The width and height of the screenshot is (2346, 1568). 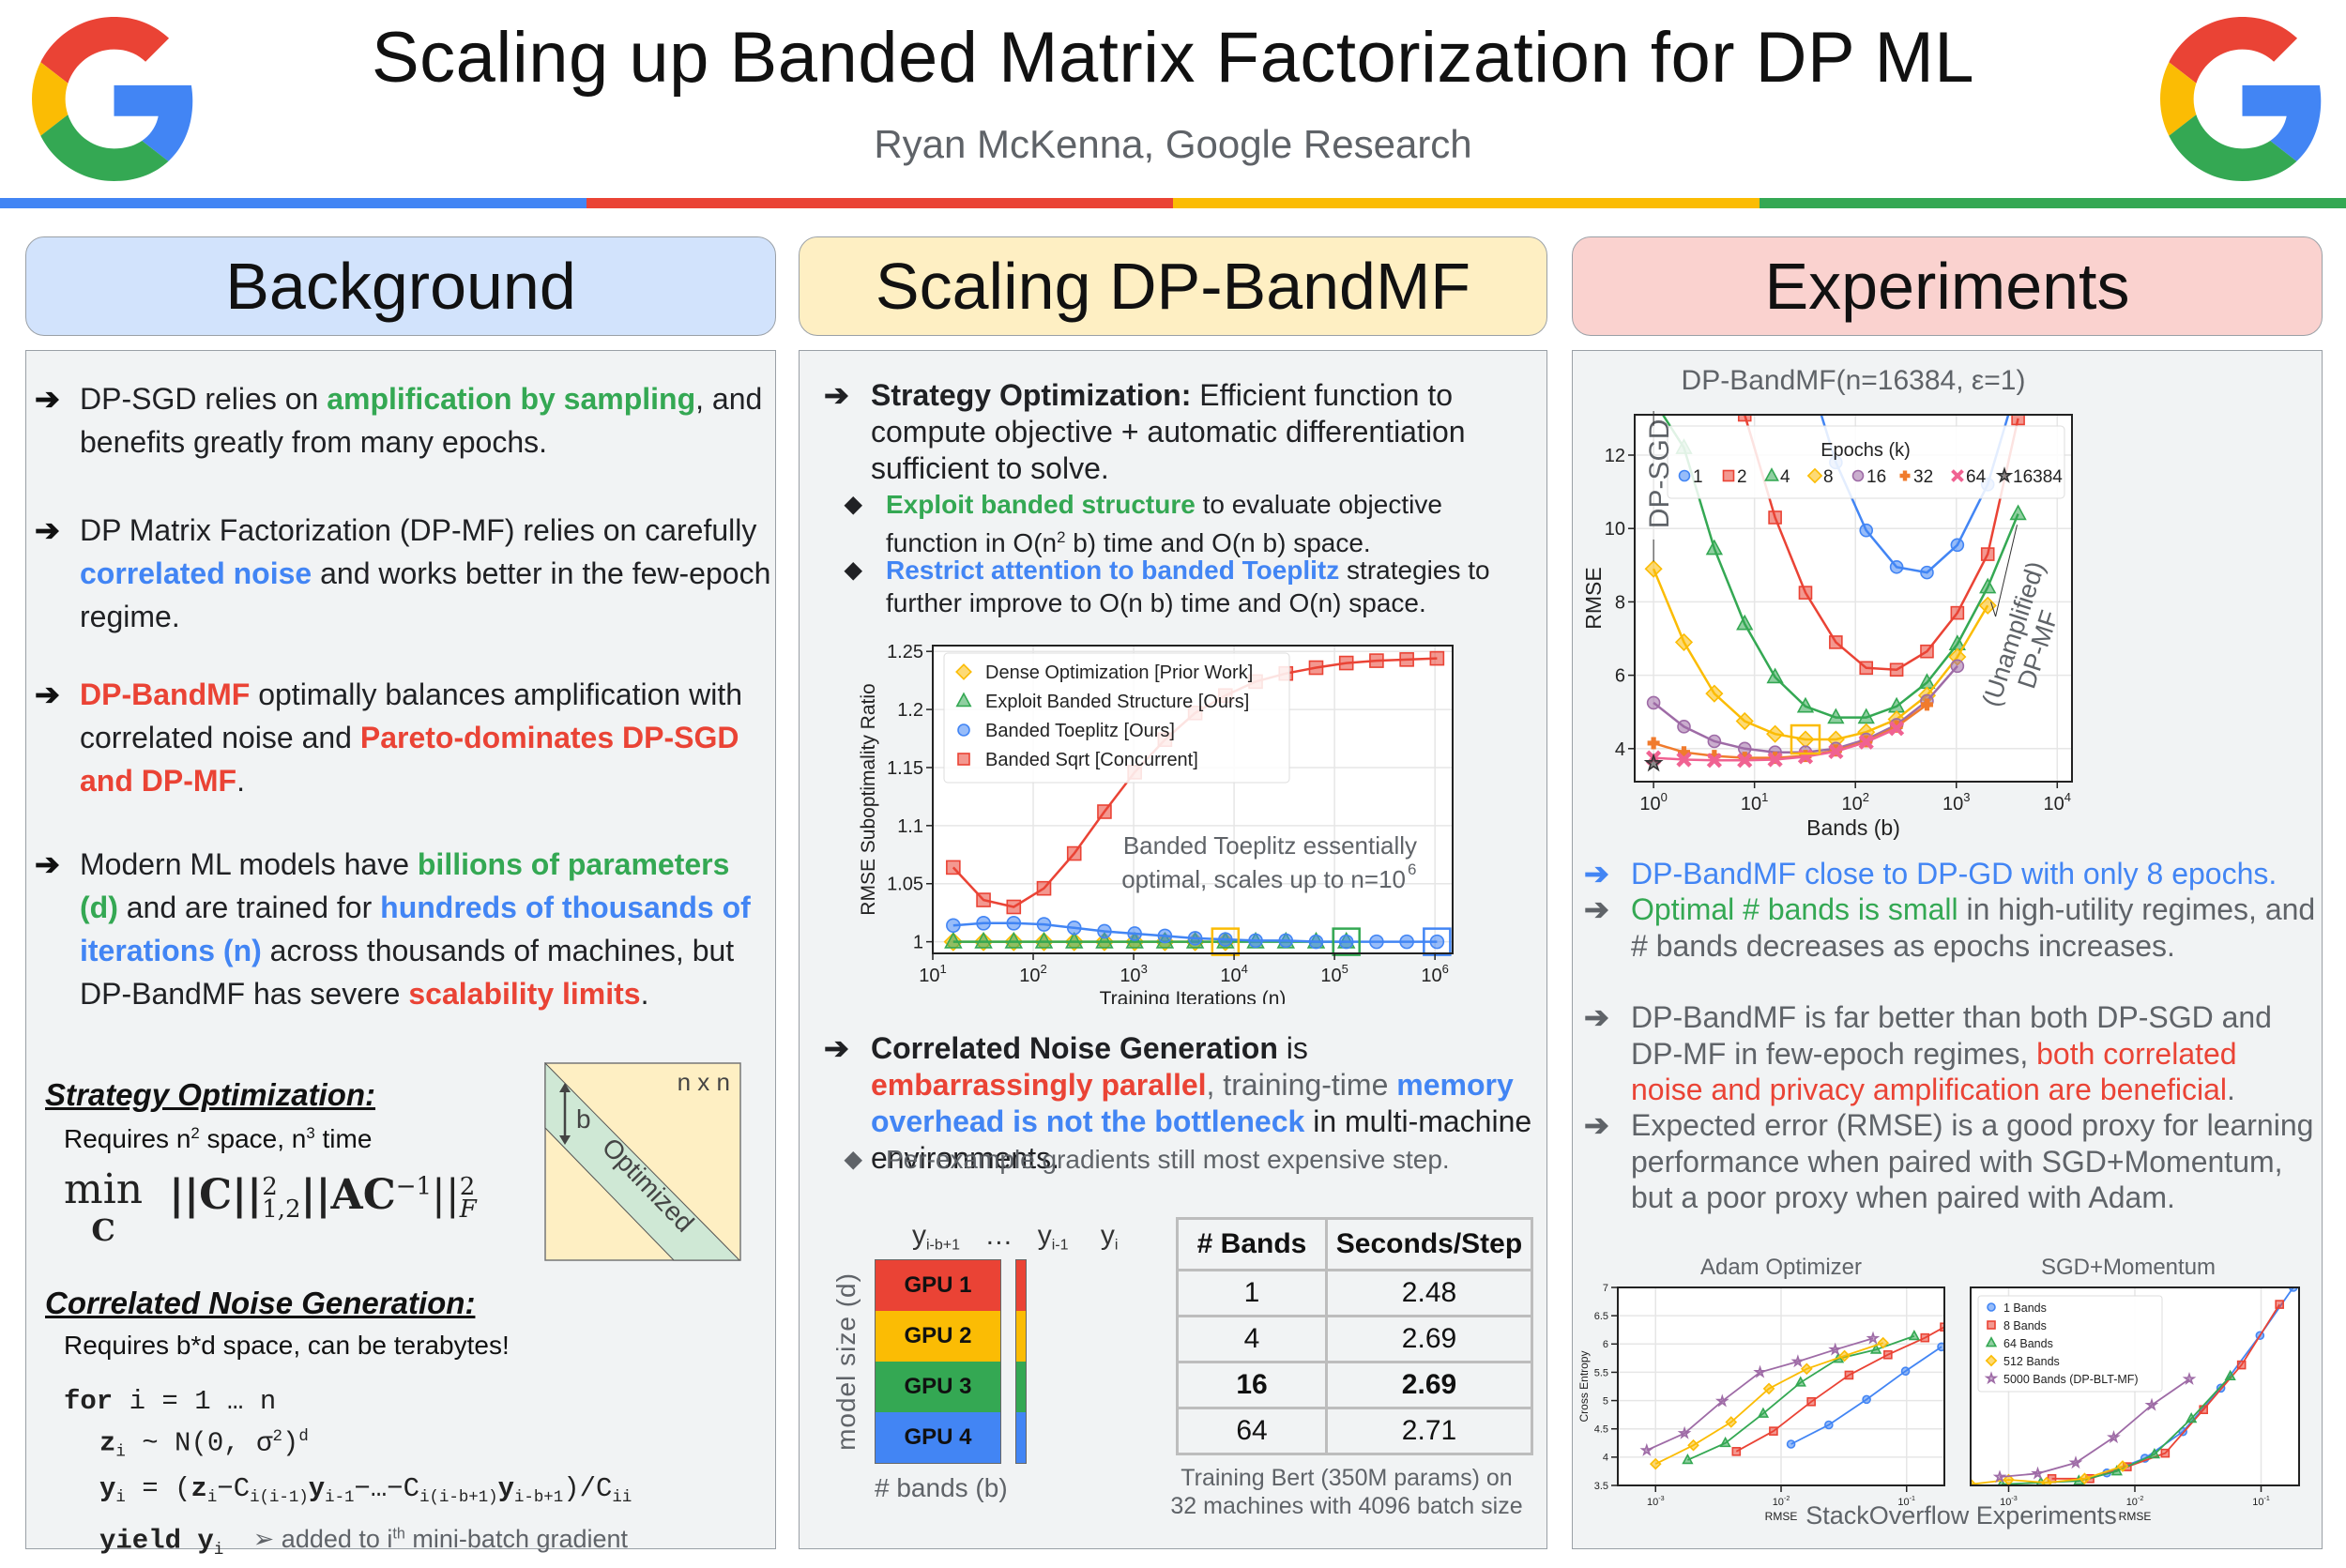 I want to click on formula-min-var: C, so click(x=103, y=1230).